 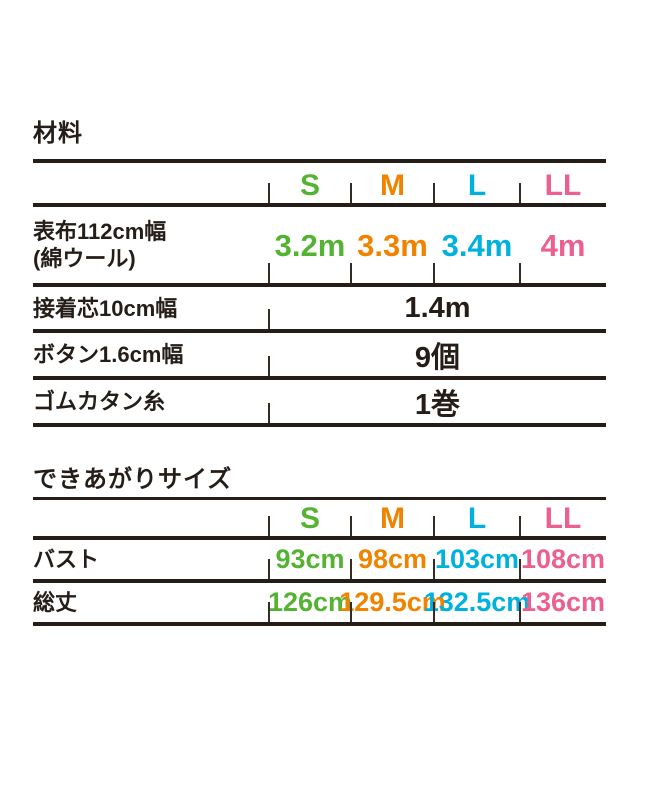 I want to click on fabric-row: 表布112cm幅 (綿ウール) 3.2m 3.3m 3.4m 4m, so click(x=319, y=247).